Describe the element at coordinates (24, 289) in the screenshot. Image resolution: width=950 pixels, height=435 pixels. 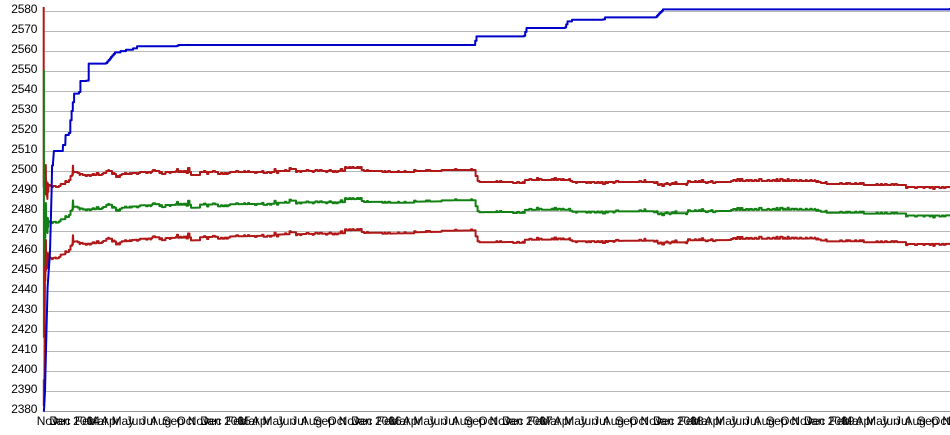
I see `svg-text: 2440` at that location.